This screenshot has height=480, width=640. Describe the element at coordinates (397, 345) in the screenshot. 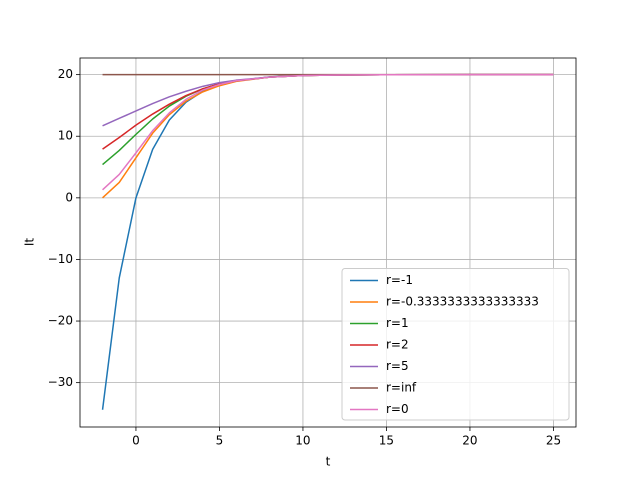

I see `legend-label: r=2` at that location.